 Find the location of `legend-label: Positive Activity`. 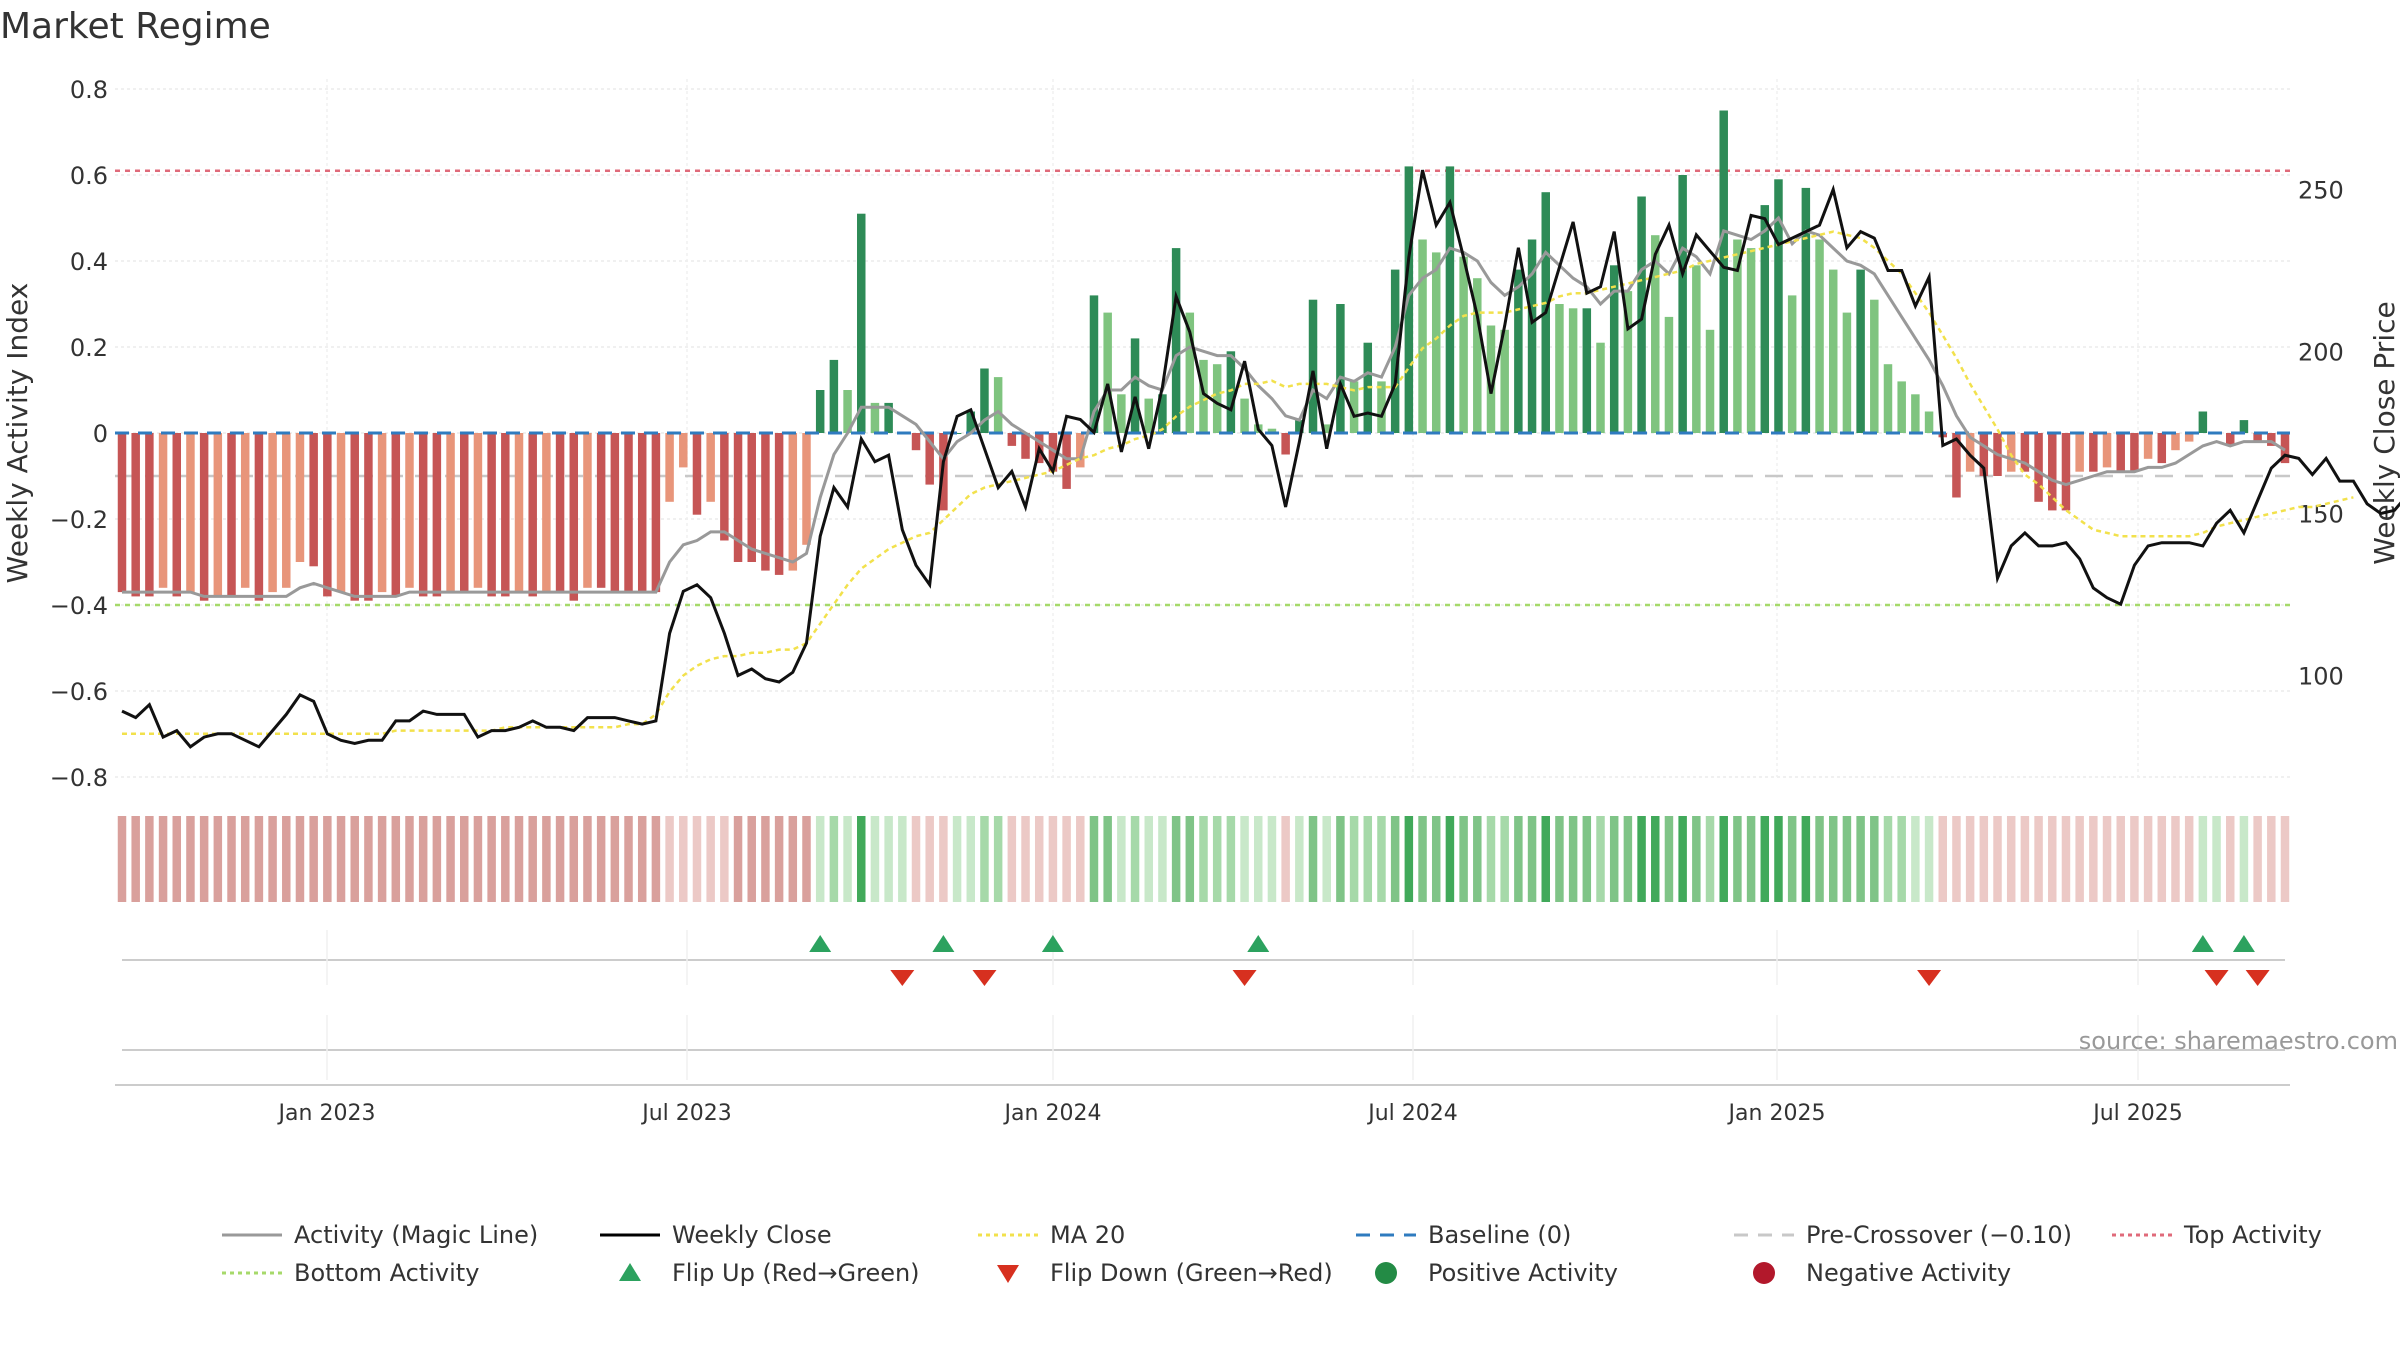

legend-label: Positive Activity is located at coordinates (1523, 1273).